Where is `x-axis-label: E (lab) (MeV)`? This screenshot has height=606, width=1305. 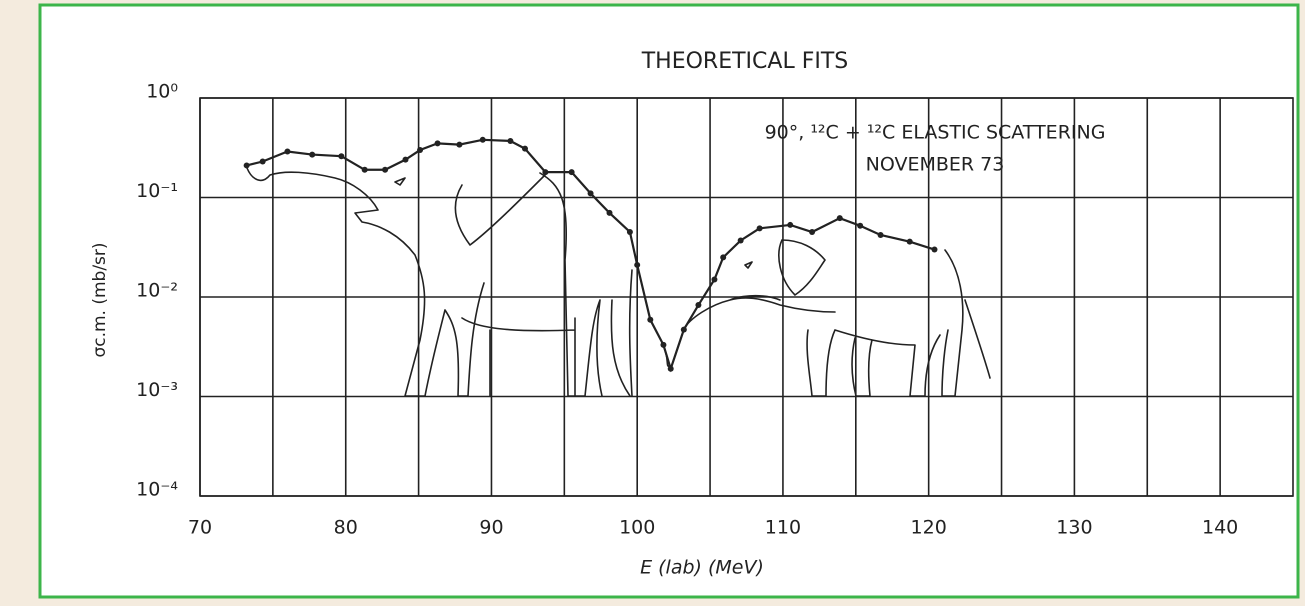 x-axis-label: E (lab) (MeV) is located at coordinates (702, 568).